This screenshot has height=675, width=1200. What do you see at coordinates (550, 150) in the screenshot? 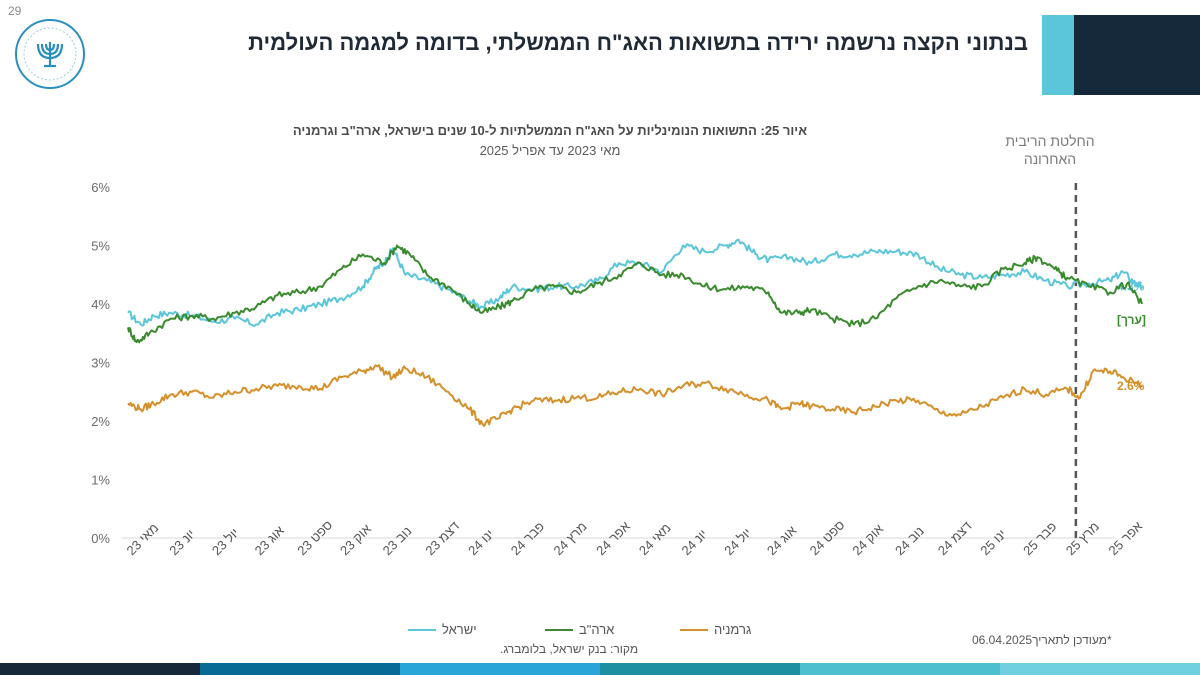
I see `chart-subtitle: מאי 2023 עד אפריל 2025` at bounding box center [550, 150].